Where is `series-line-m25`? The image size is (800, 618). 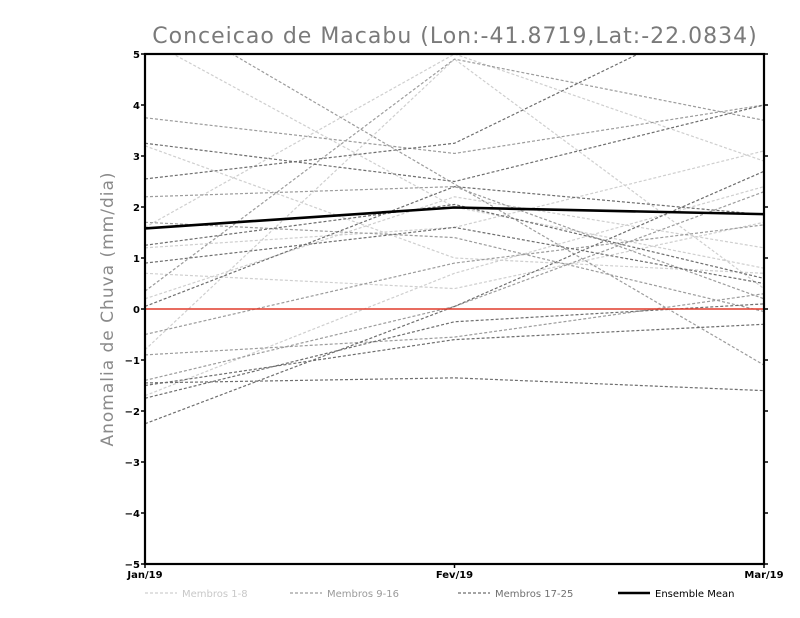 series-line-m25 is located at coordinates (454, 355).